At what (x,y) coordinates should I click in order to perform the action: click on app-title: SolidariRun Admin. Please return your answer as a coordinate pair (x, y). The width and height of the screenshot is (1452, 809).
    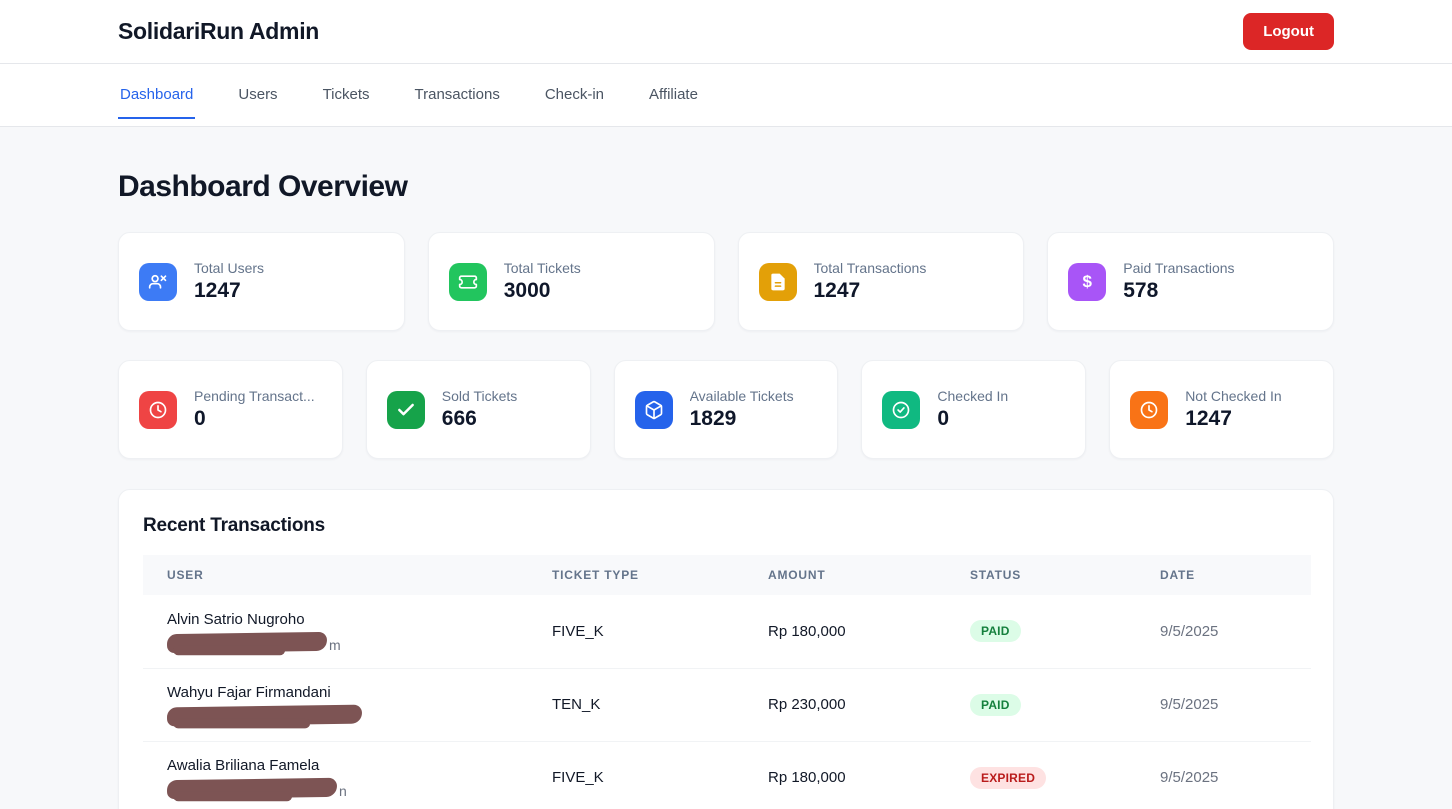
    Looking at the image, I should click on (219, 31).